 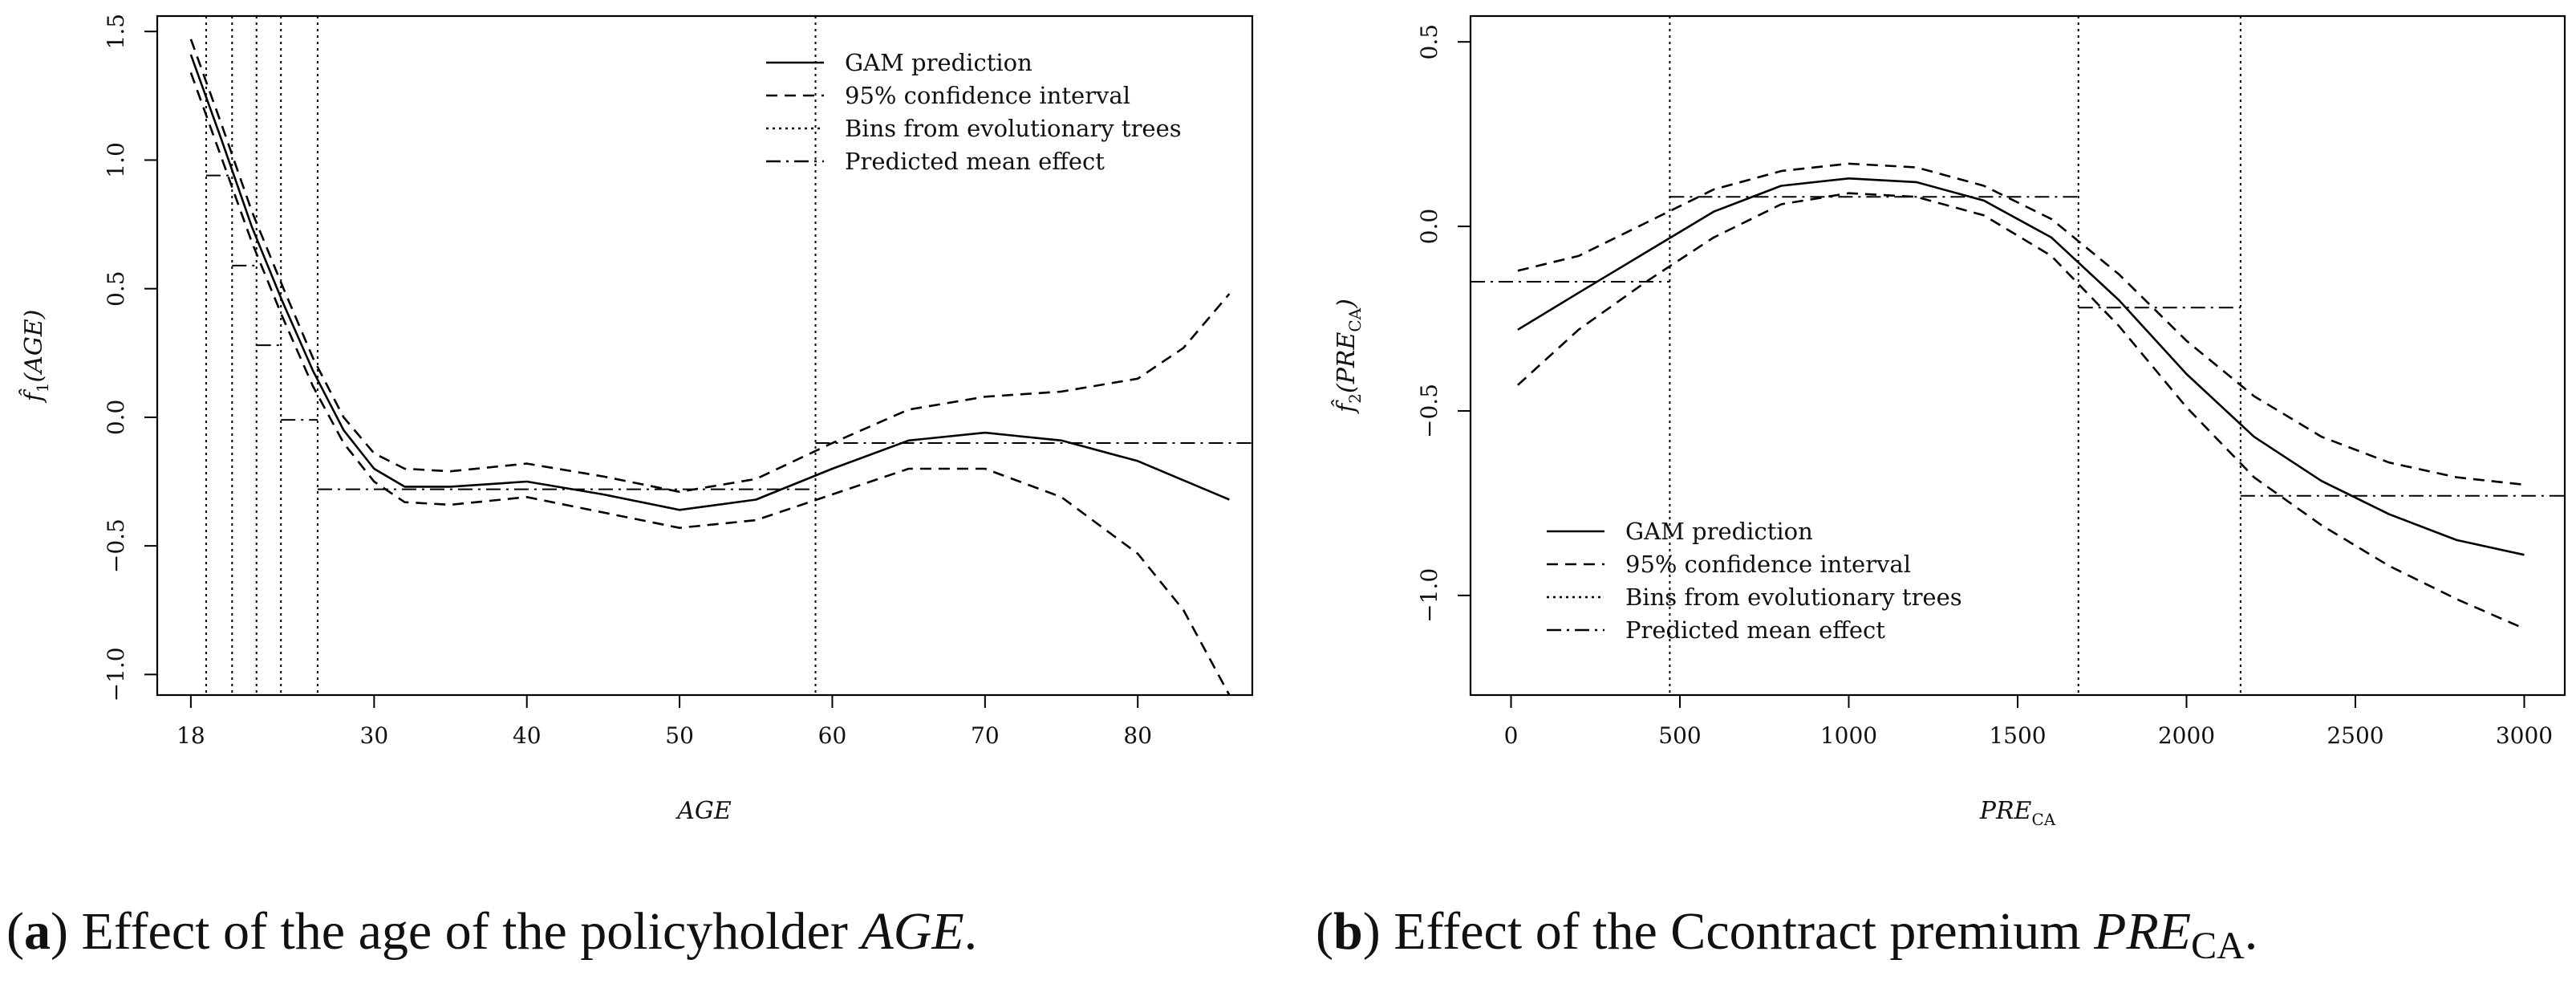 I want to click on x-tick-label: 80, so click(x=1137, y=735).